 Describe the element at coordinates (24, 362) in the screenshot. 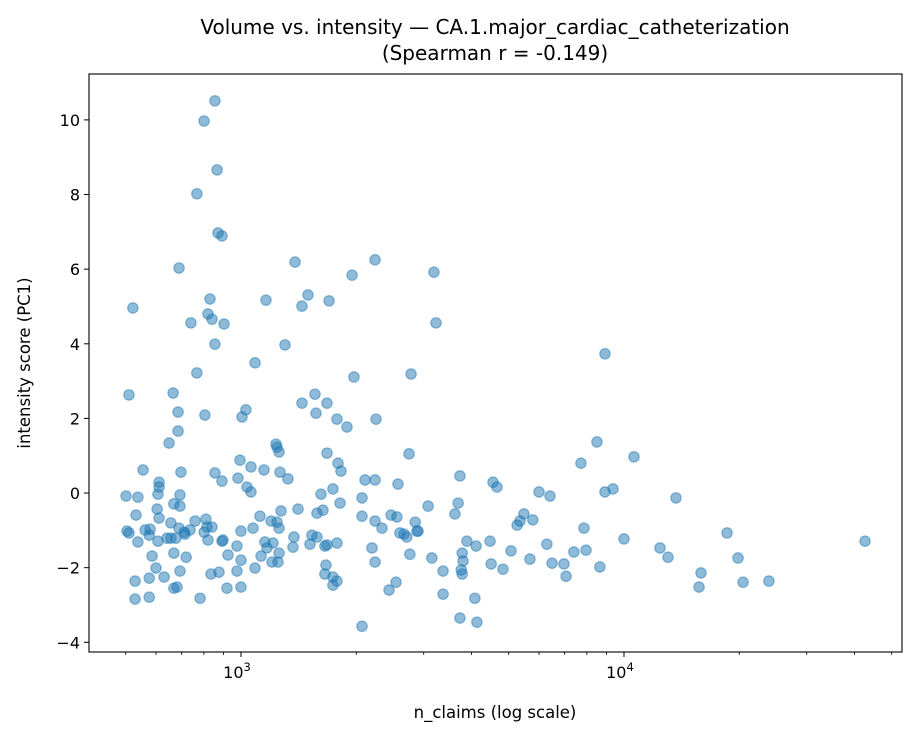

I see `y-axis-label: intensity score (PC1)` at that location.